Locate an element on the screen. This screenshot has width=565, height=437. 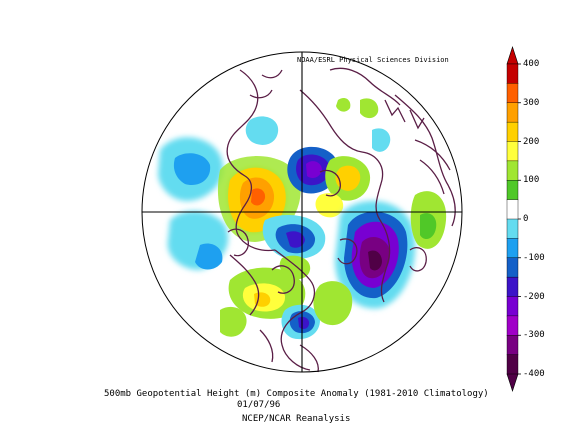
colorbar is located at coordinates (513, 219).